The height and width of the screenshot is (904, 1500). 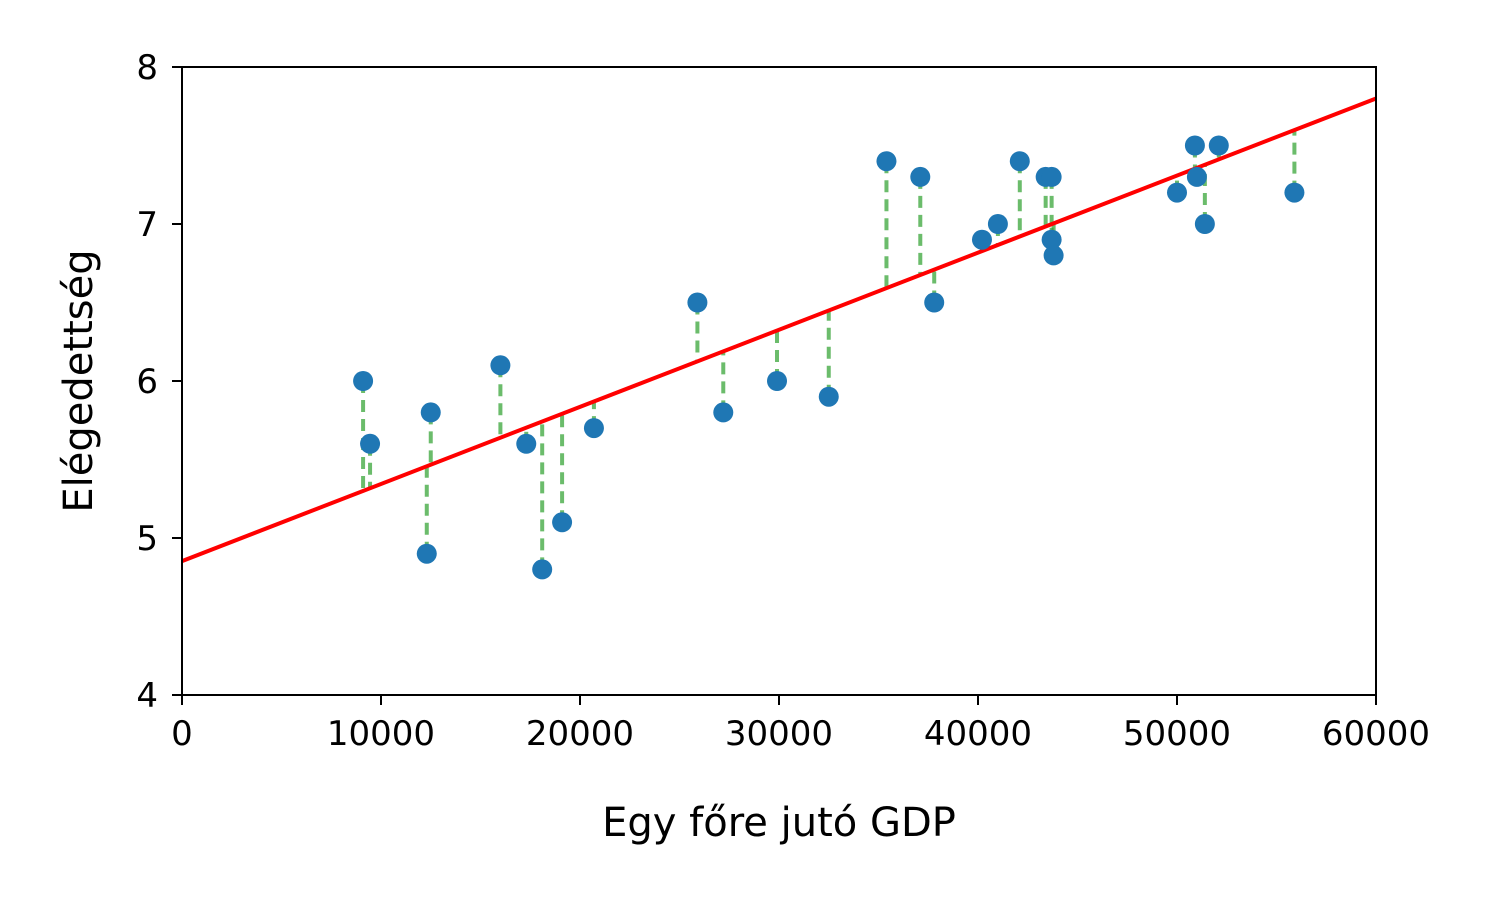 I want to click on y-tick-label: 7, so click(x=147, y=225).